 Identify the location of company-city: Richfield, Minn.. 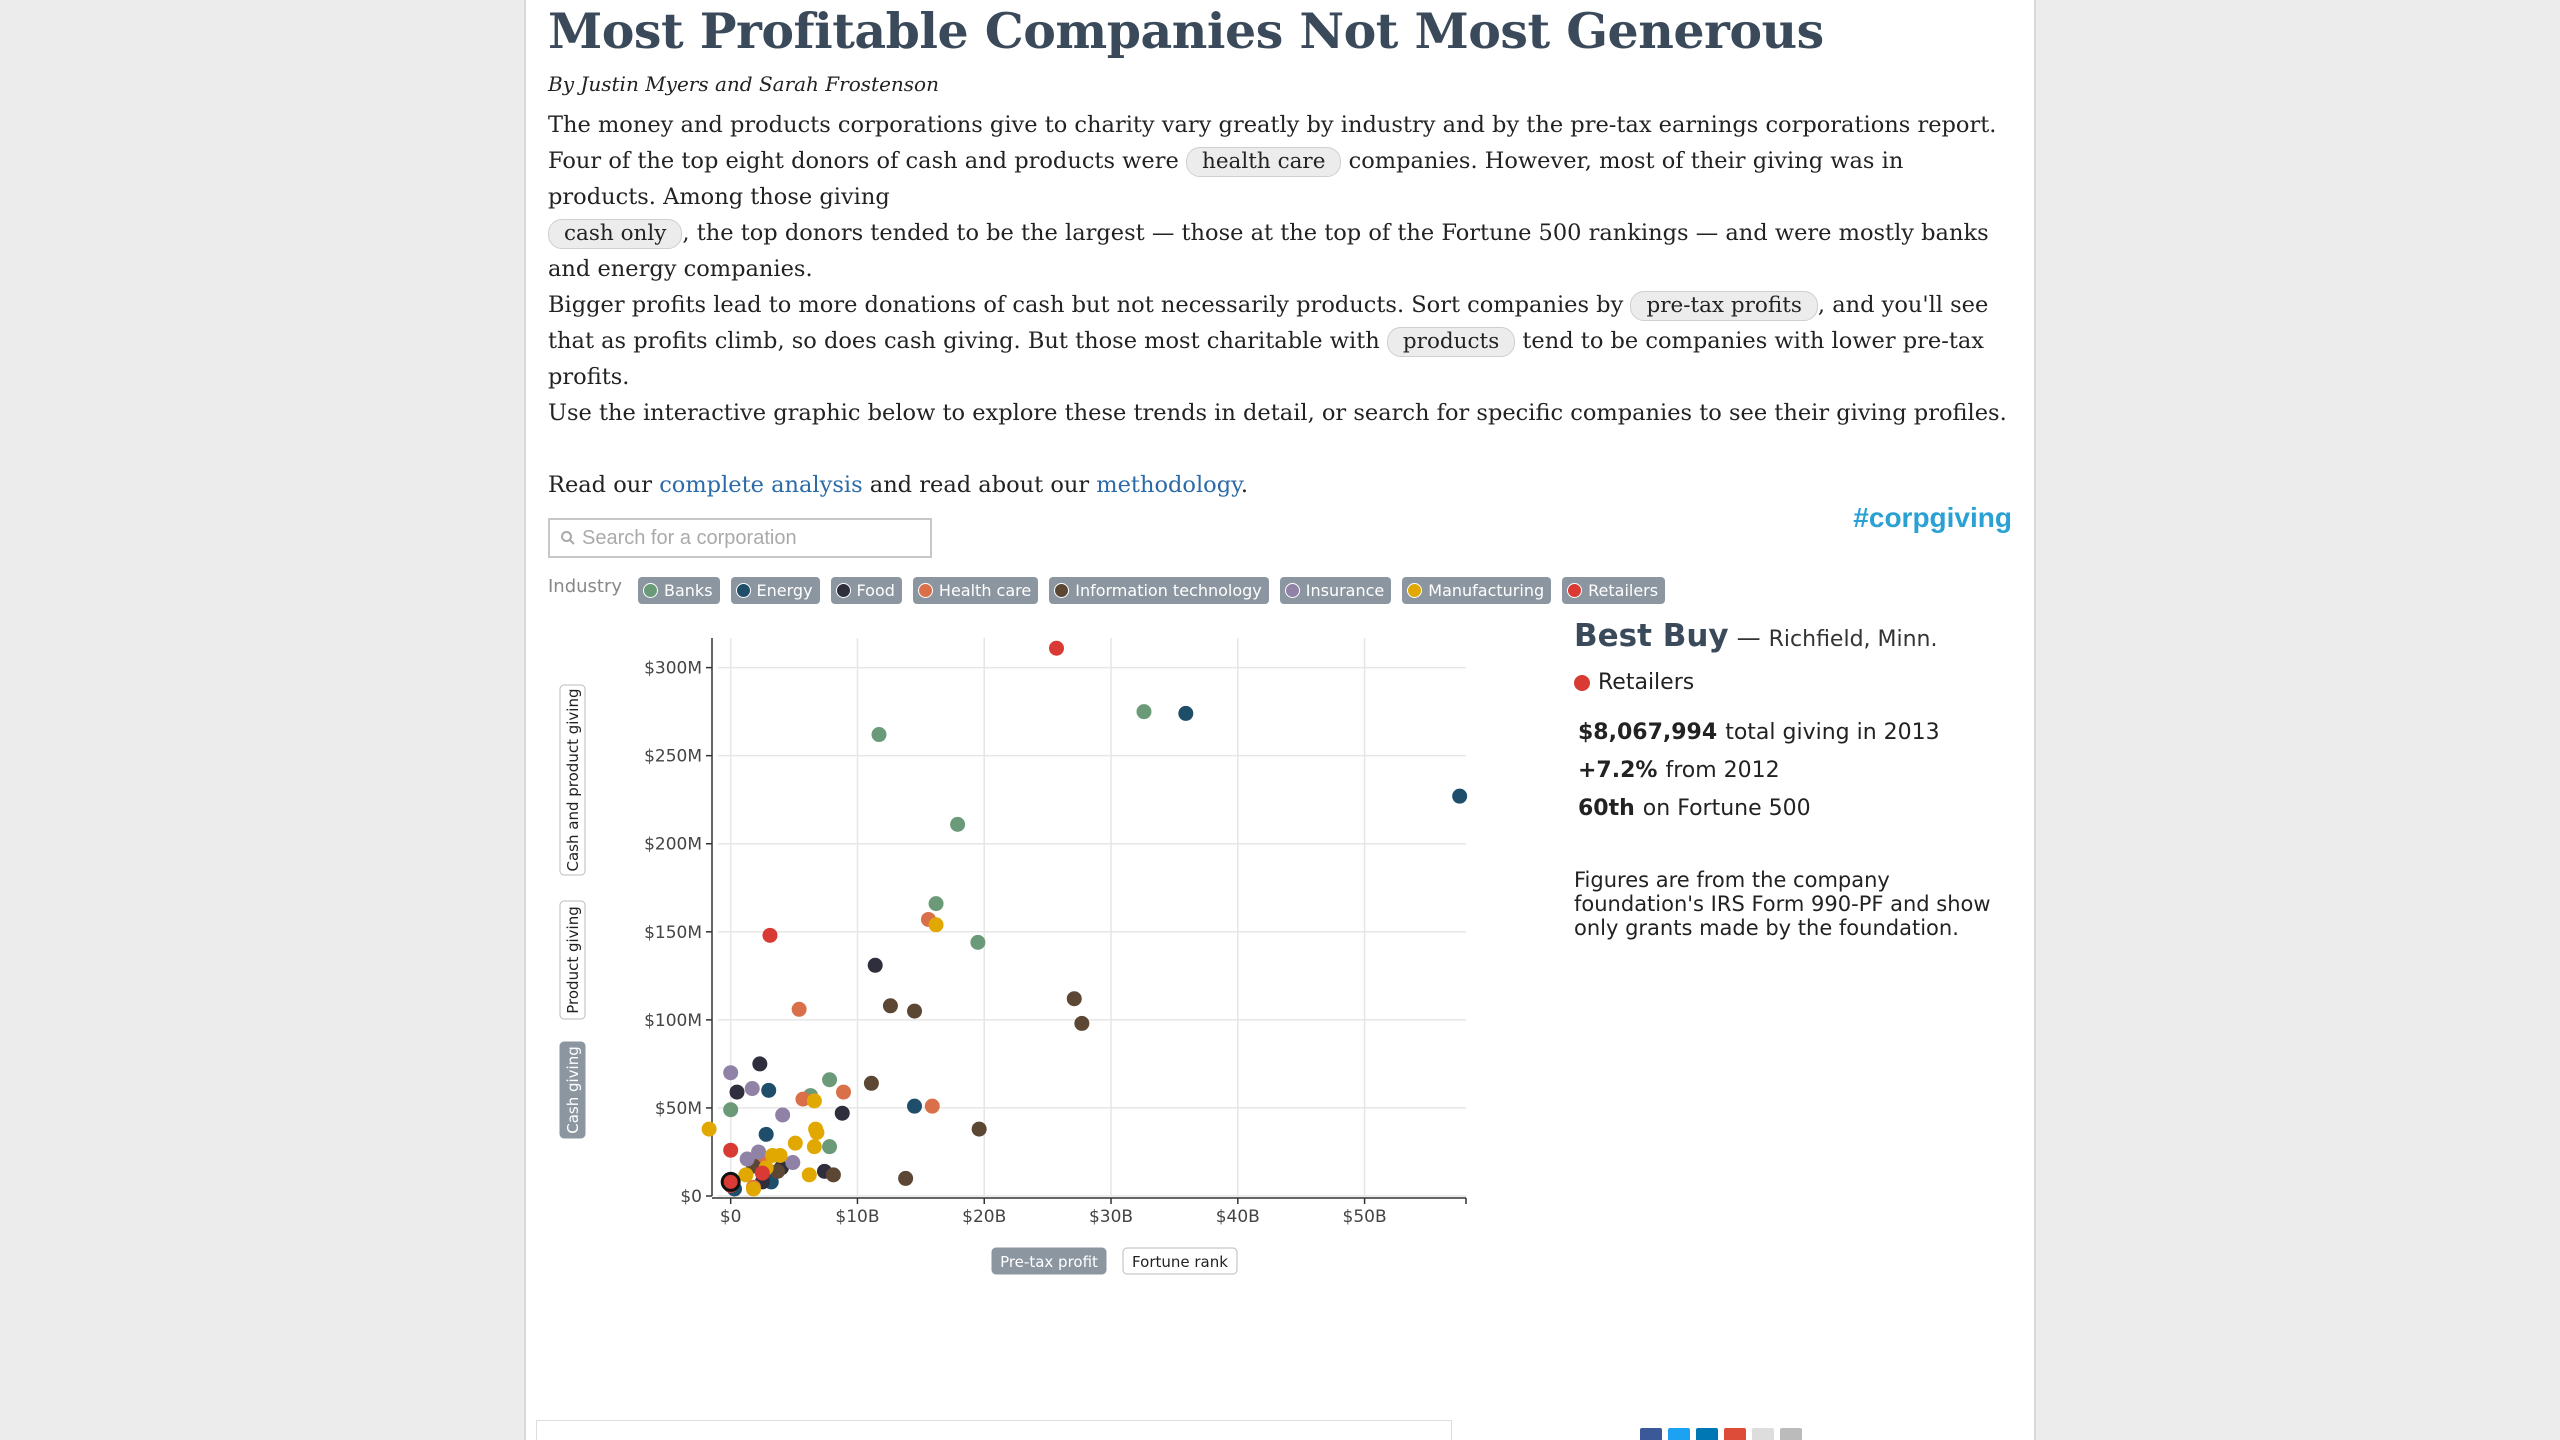
(1853, 639).